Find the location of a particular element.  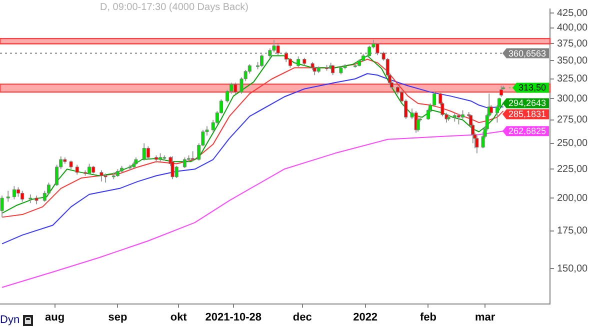

y-tick-label: 275,00 is located at coordinates (572, 120).